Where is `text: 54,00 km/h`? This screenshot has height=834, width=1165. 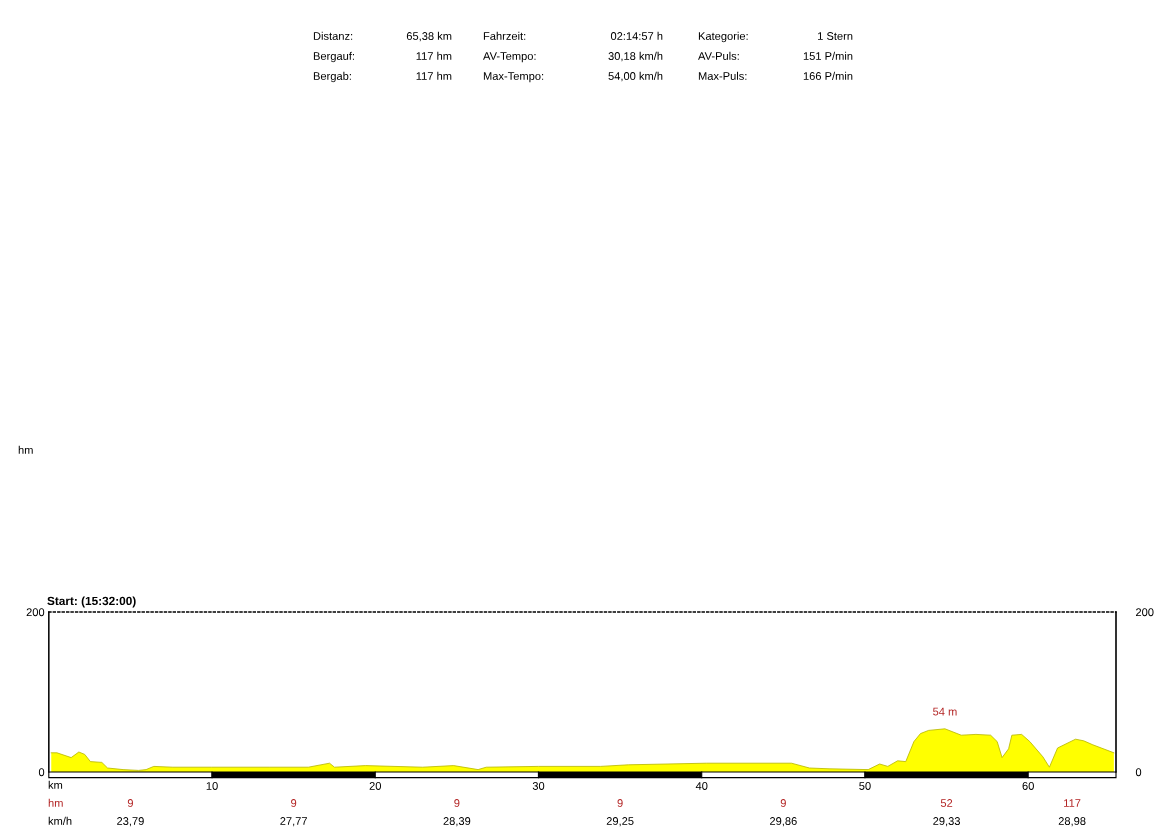
text: 54,00 km/h is located at coordinates (635, 76).